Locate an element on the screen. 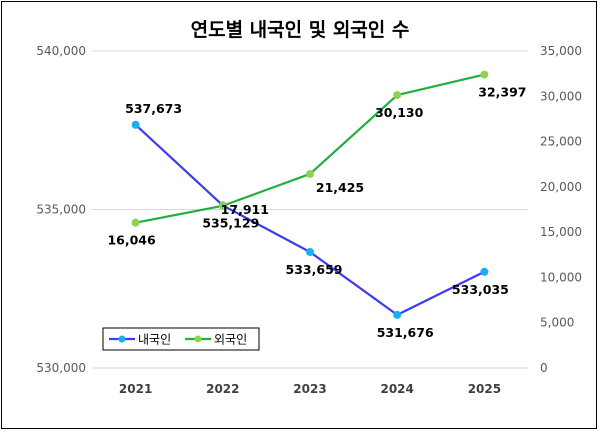 The height and width of the screenshot is (432, 600). right-tick-label: 35,000 is located at coordinates (561, 51).